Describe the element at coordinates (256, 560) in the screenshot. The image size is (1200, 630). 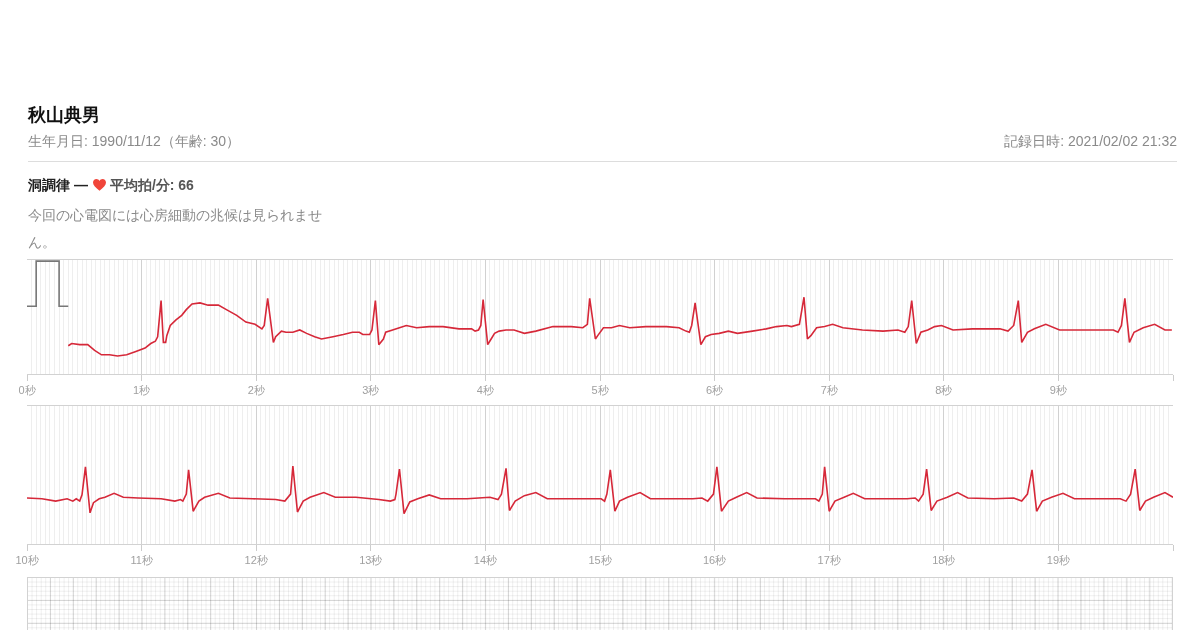
I see `x-tick-label: 12秒` at that location.